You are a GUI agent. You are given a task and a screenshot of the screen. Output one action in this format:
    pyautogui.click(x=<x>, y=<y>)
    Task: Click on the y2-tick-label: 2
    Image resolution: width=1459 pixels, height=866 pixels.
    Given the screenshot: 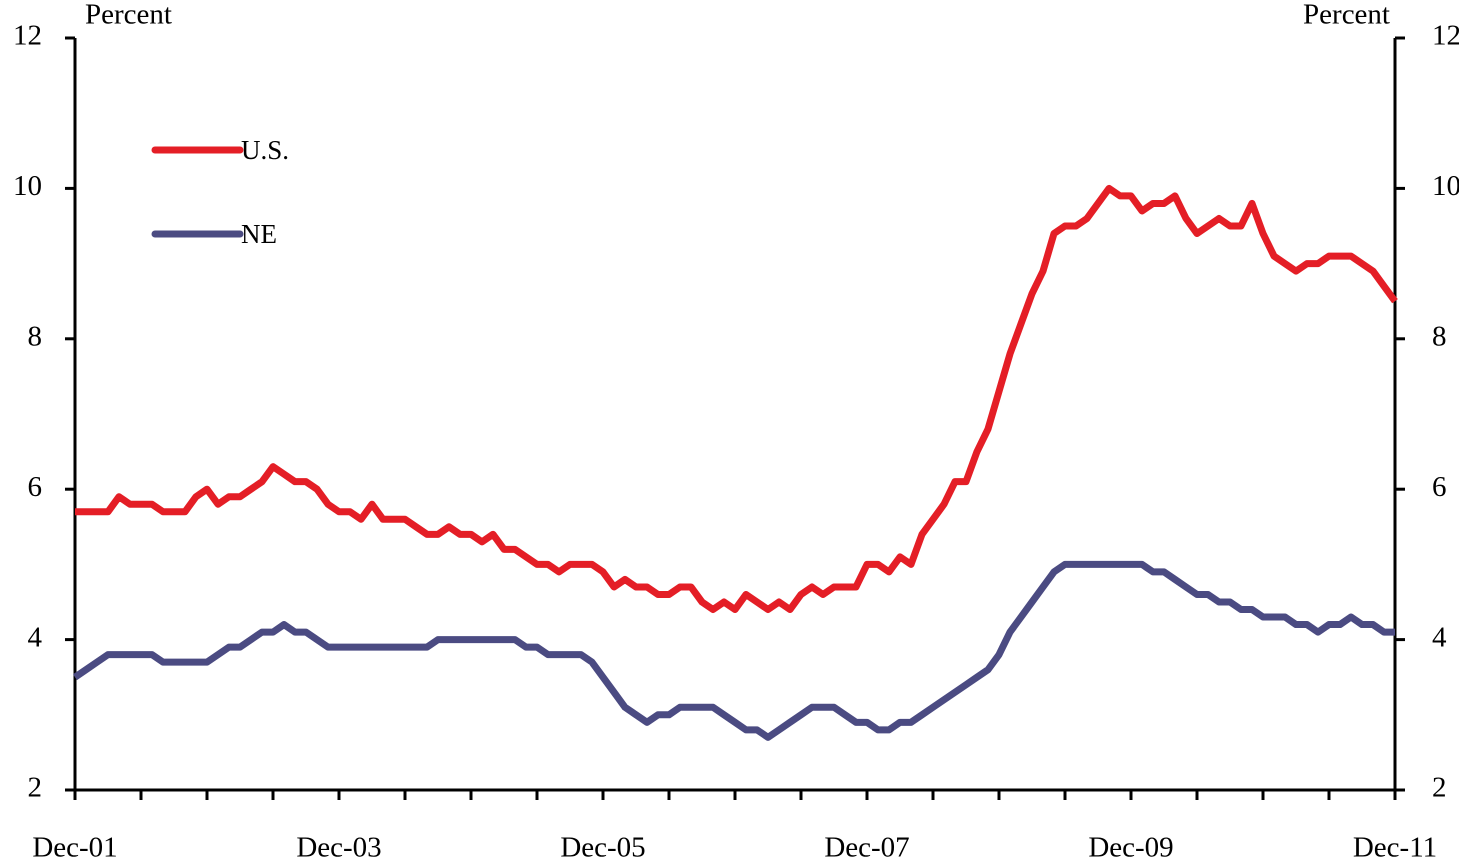 What is the action you would take?
    pyautogui.click(x=1439, y=788)
    